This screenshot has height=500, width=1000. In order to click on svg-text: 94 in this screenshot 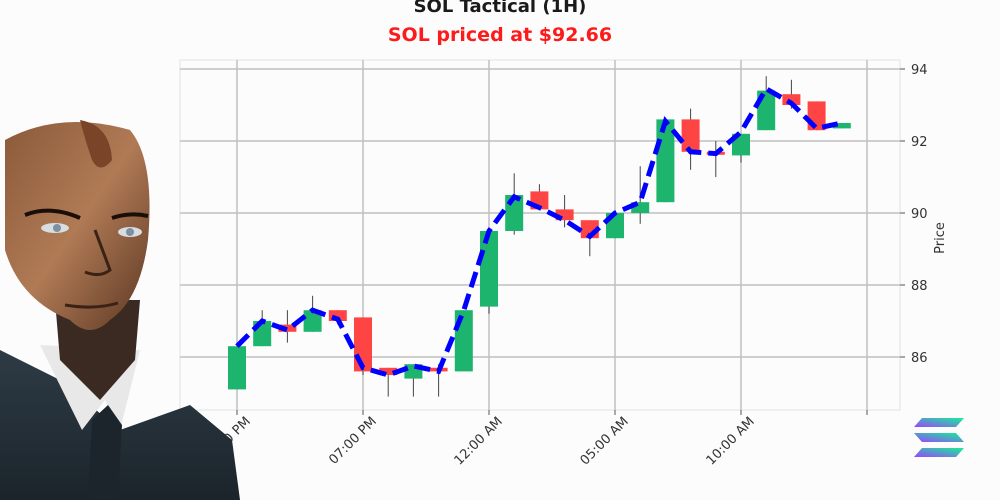, I will do `click(919, 70)`.